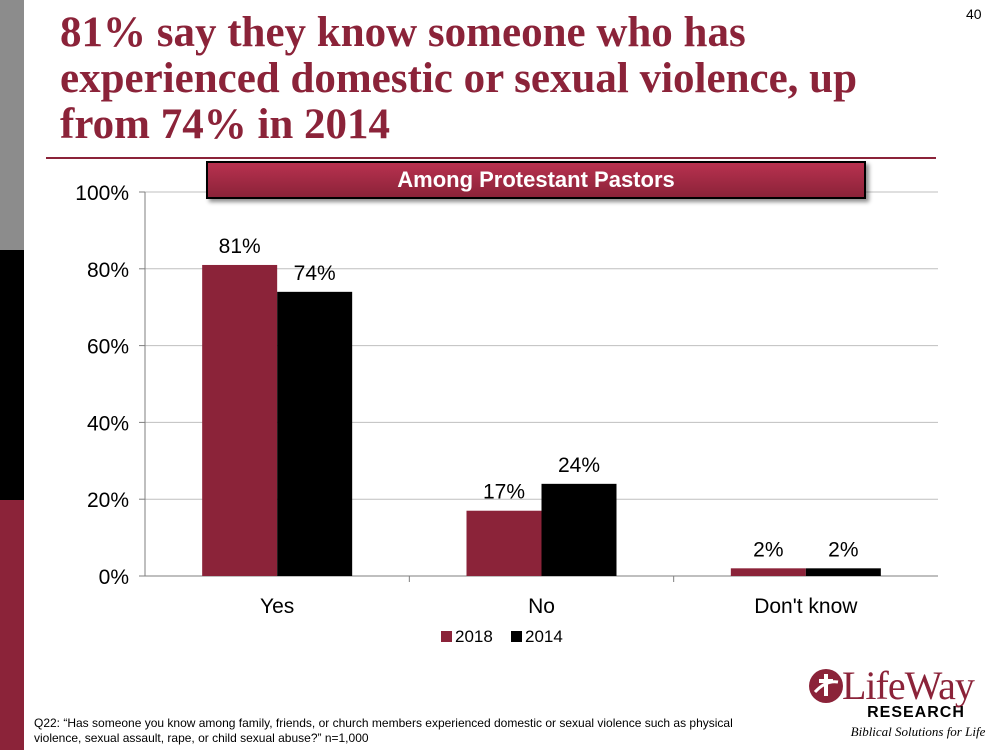 Image resolution: width=1000 pixels, height=750 pixels. What do you see at coordinates (541, 606) in the screenshot?
I see `x-tick-label: No` at bounding box center [541, 606].